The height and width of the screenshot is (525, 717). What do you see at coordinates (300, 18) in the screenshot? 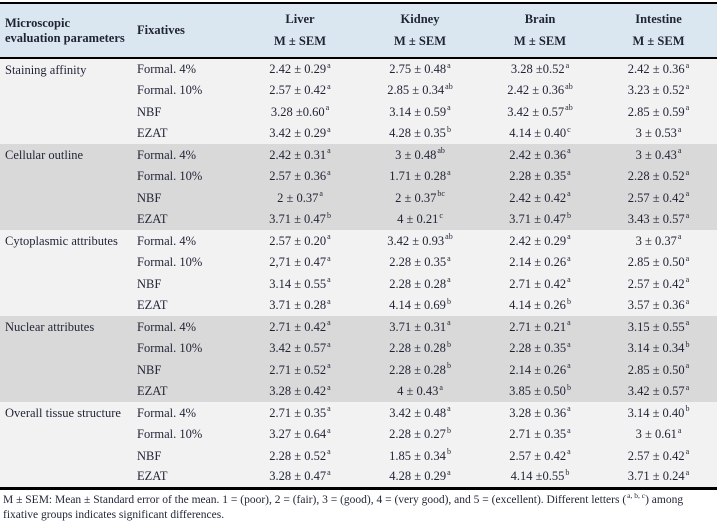
I see `organ-name: Liver` at bounding box center [300, 18].